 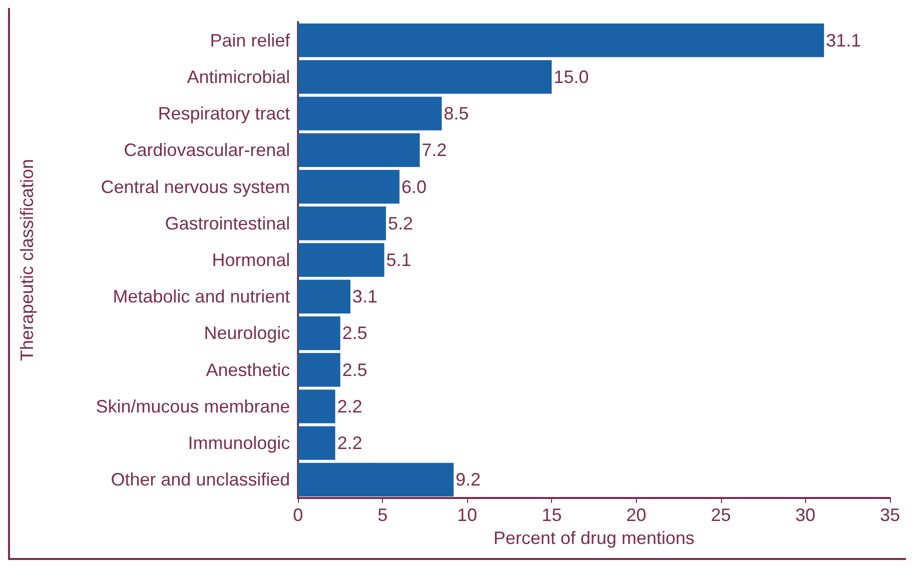 What do you see at coordinates (636, 515) in the screenshot?
I see `x-tick-label: 20` at bounding box center [636, 515].